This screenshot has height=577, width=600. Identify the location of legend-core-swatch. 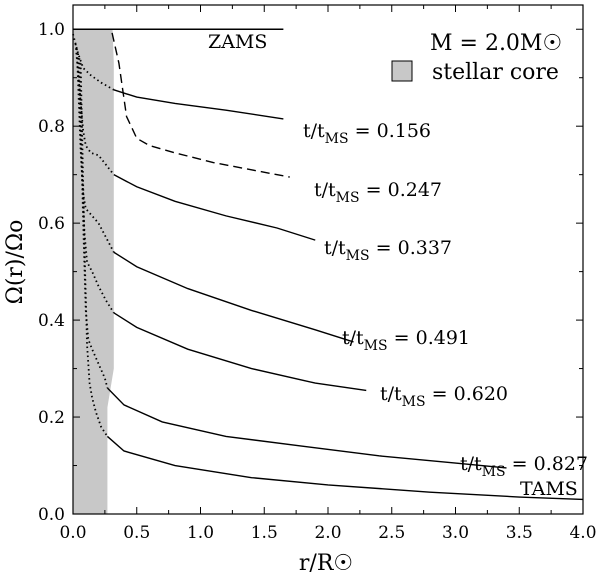
(402, 71).